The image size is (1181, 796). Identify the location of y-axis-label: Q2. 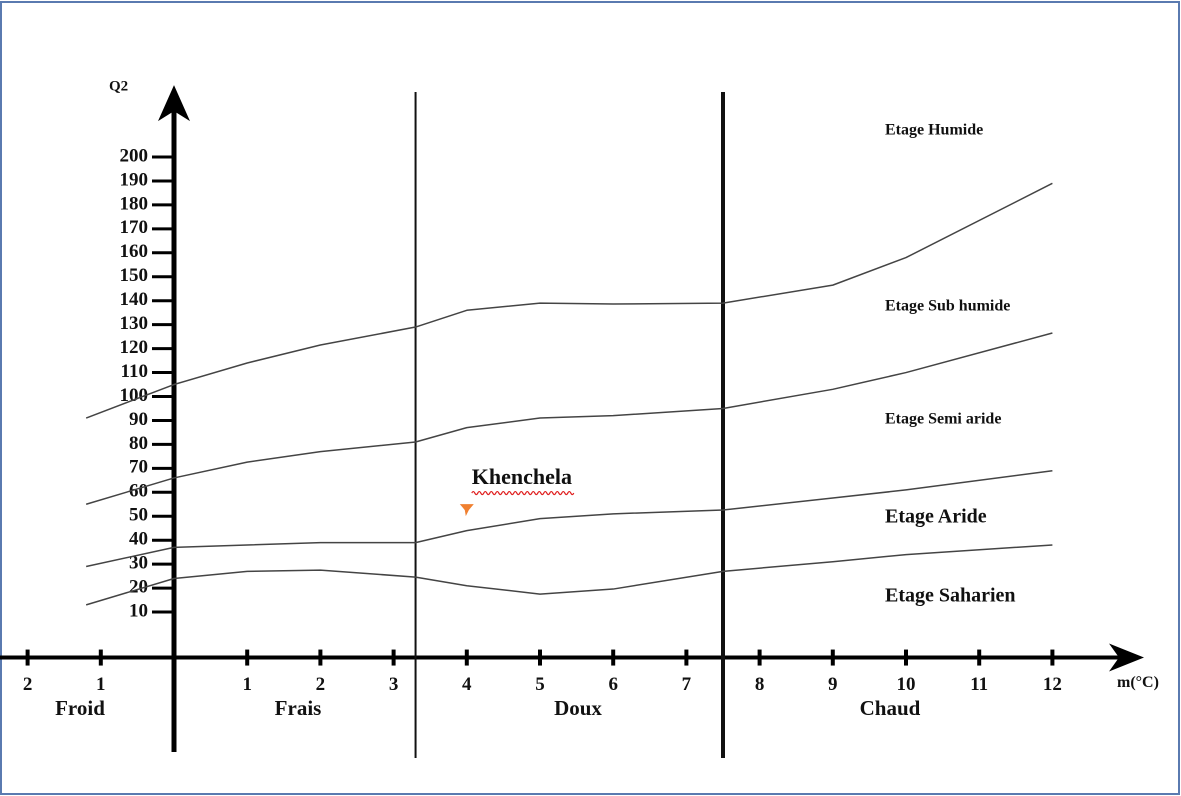
(118, 87).